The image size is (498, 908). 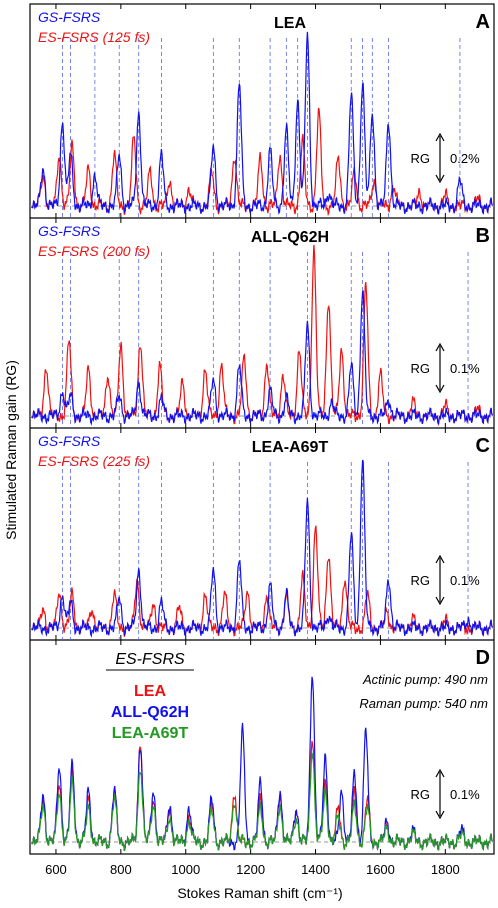 What do you see at coordinates (121, 869) in the screenshot?
I see `x-tick-label: 800` at bounding box center [121, 869].